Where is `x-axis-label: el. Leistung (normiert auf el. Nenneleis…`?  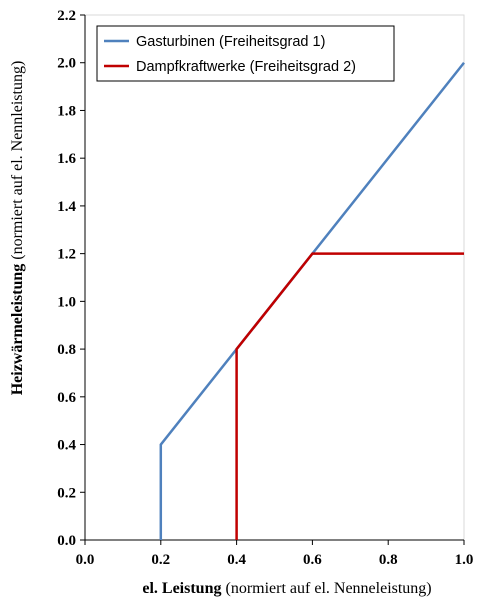
x-axis-label: el. Leistung (normiert auf el. Nenneleis… is located at coordinates (286, 588).